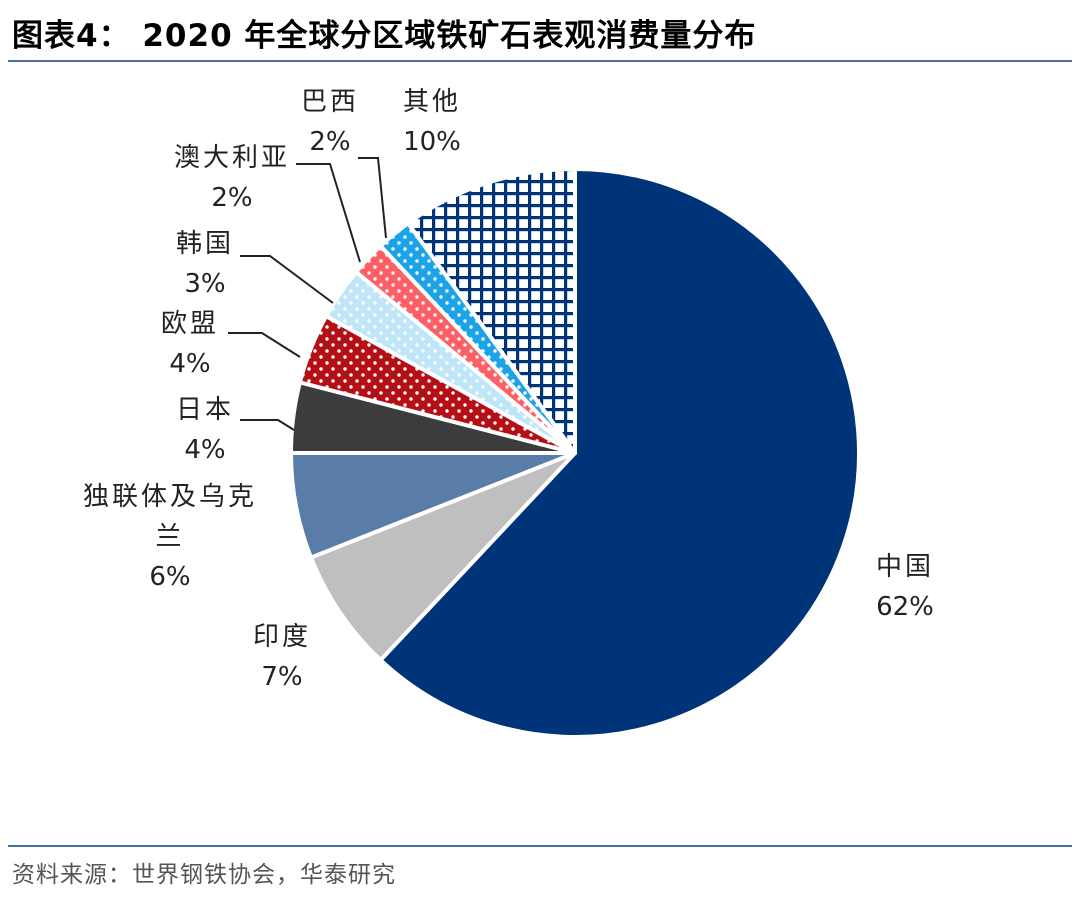 This screenshot has width=1080, height=908. I want to click on title-divider, so click(540, 61).